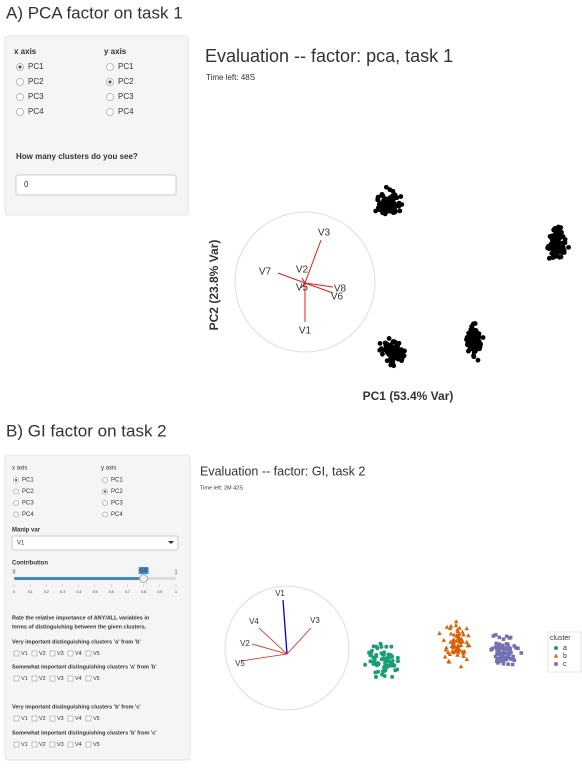  I want to click on y-axis-label: y axis, so click(115, 51).